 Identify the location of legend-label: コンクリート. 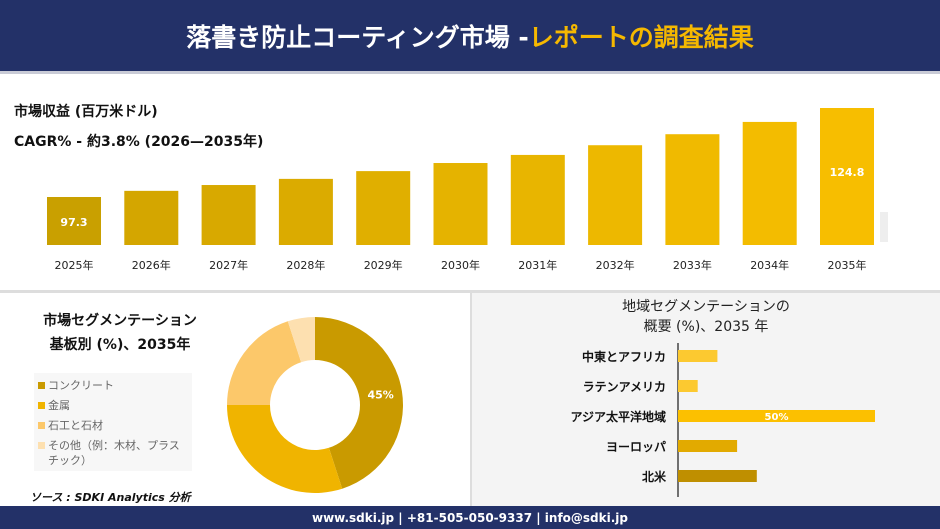
(81, 385).